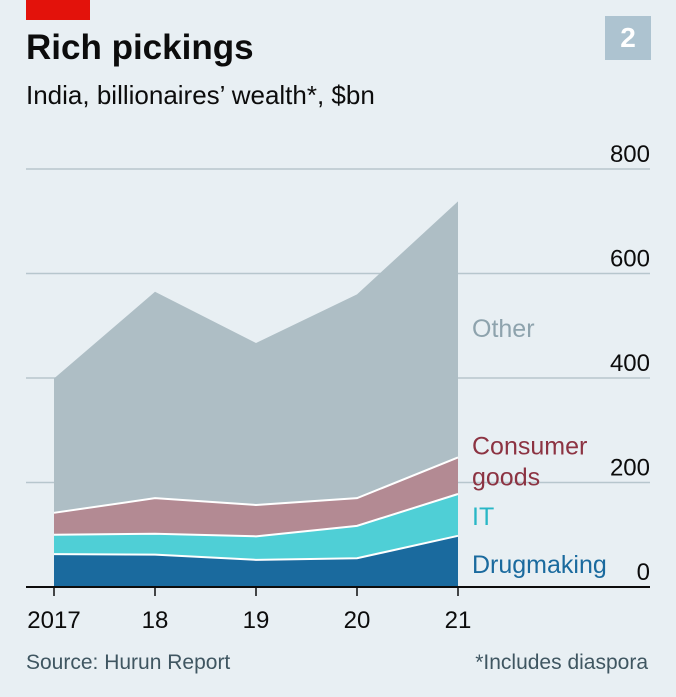  I want to click on area-series-drugmaking, so click(256, 561).